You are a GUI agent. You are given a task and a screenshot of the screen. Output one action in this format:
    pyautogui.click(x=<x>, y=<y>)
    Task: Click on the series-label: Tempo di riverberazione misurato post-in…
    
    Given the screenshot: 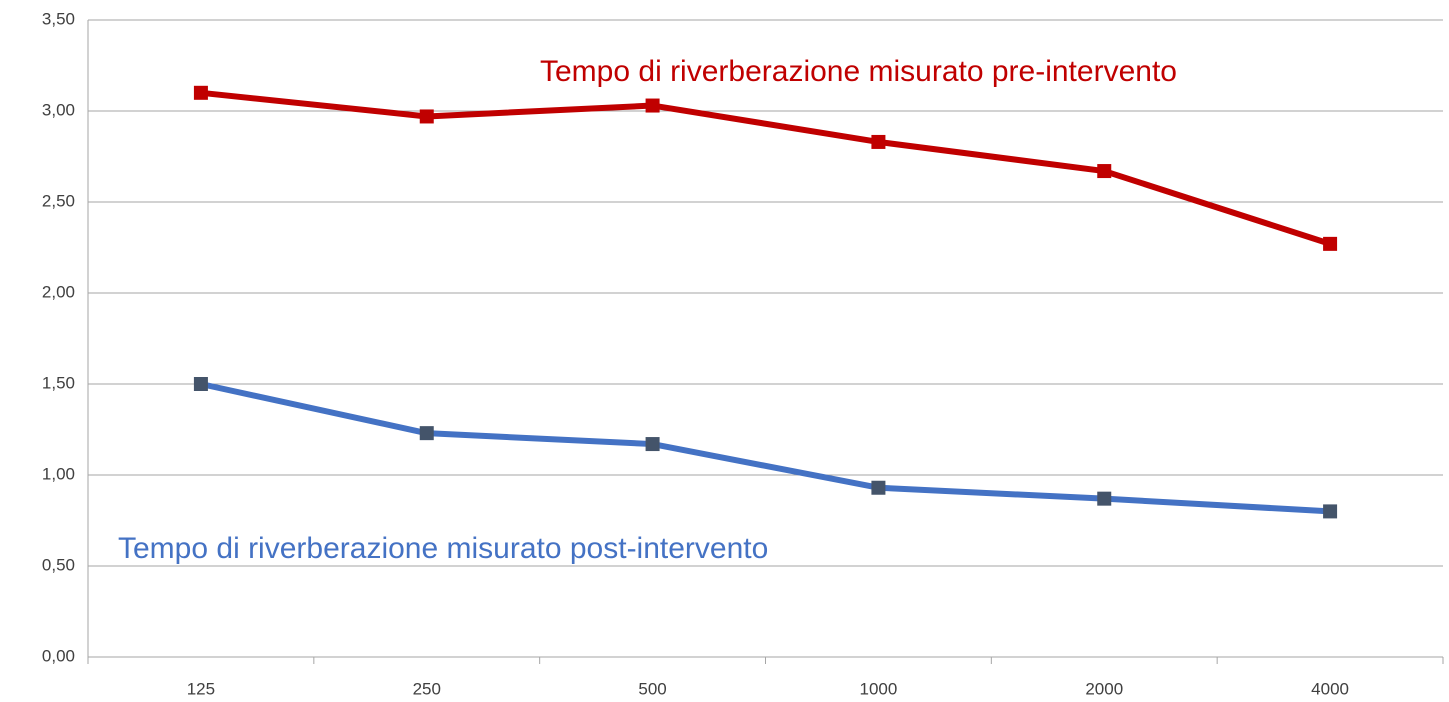 What is the action you would take?
    pyautogui.click(x=443, y=548)
    